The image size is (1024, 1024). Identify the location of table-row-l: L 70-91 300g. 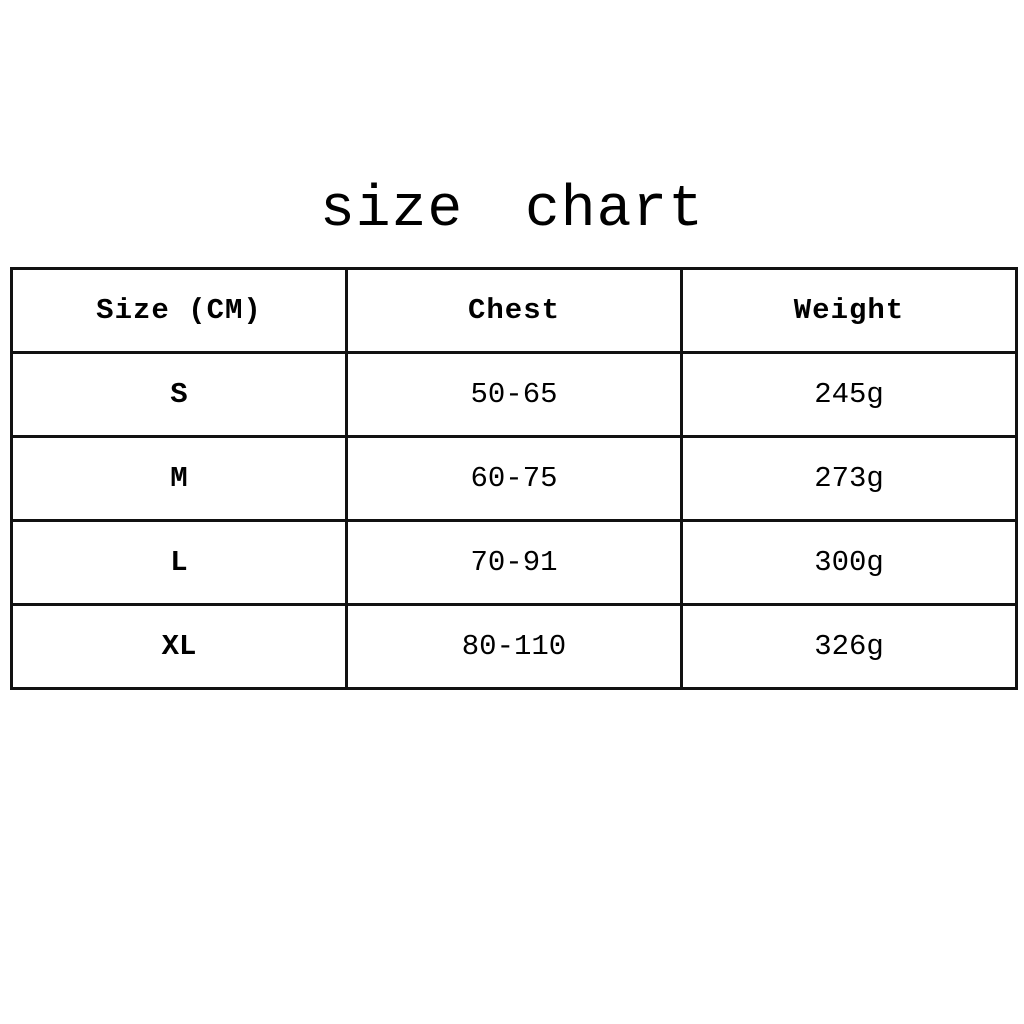
(514, 562).